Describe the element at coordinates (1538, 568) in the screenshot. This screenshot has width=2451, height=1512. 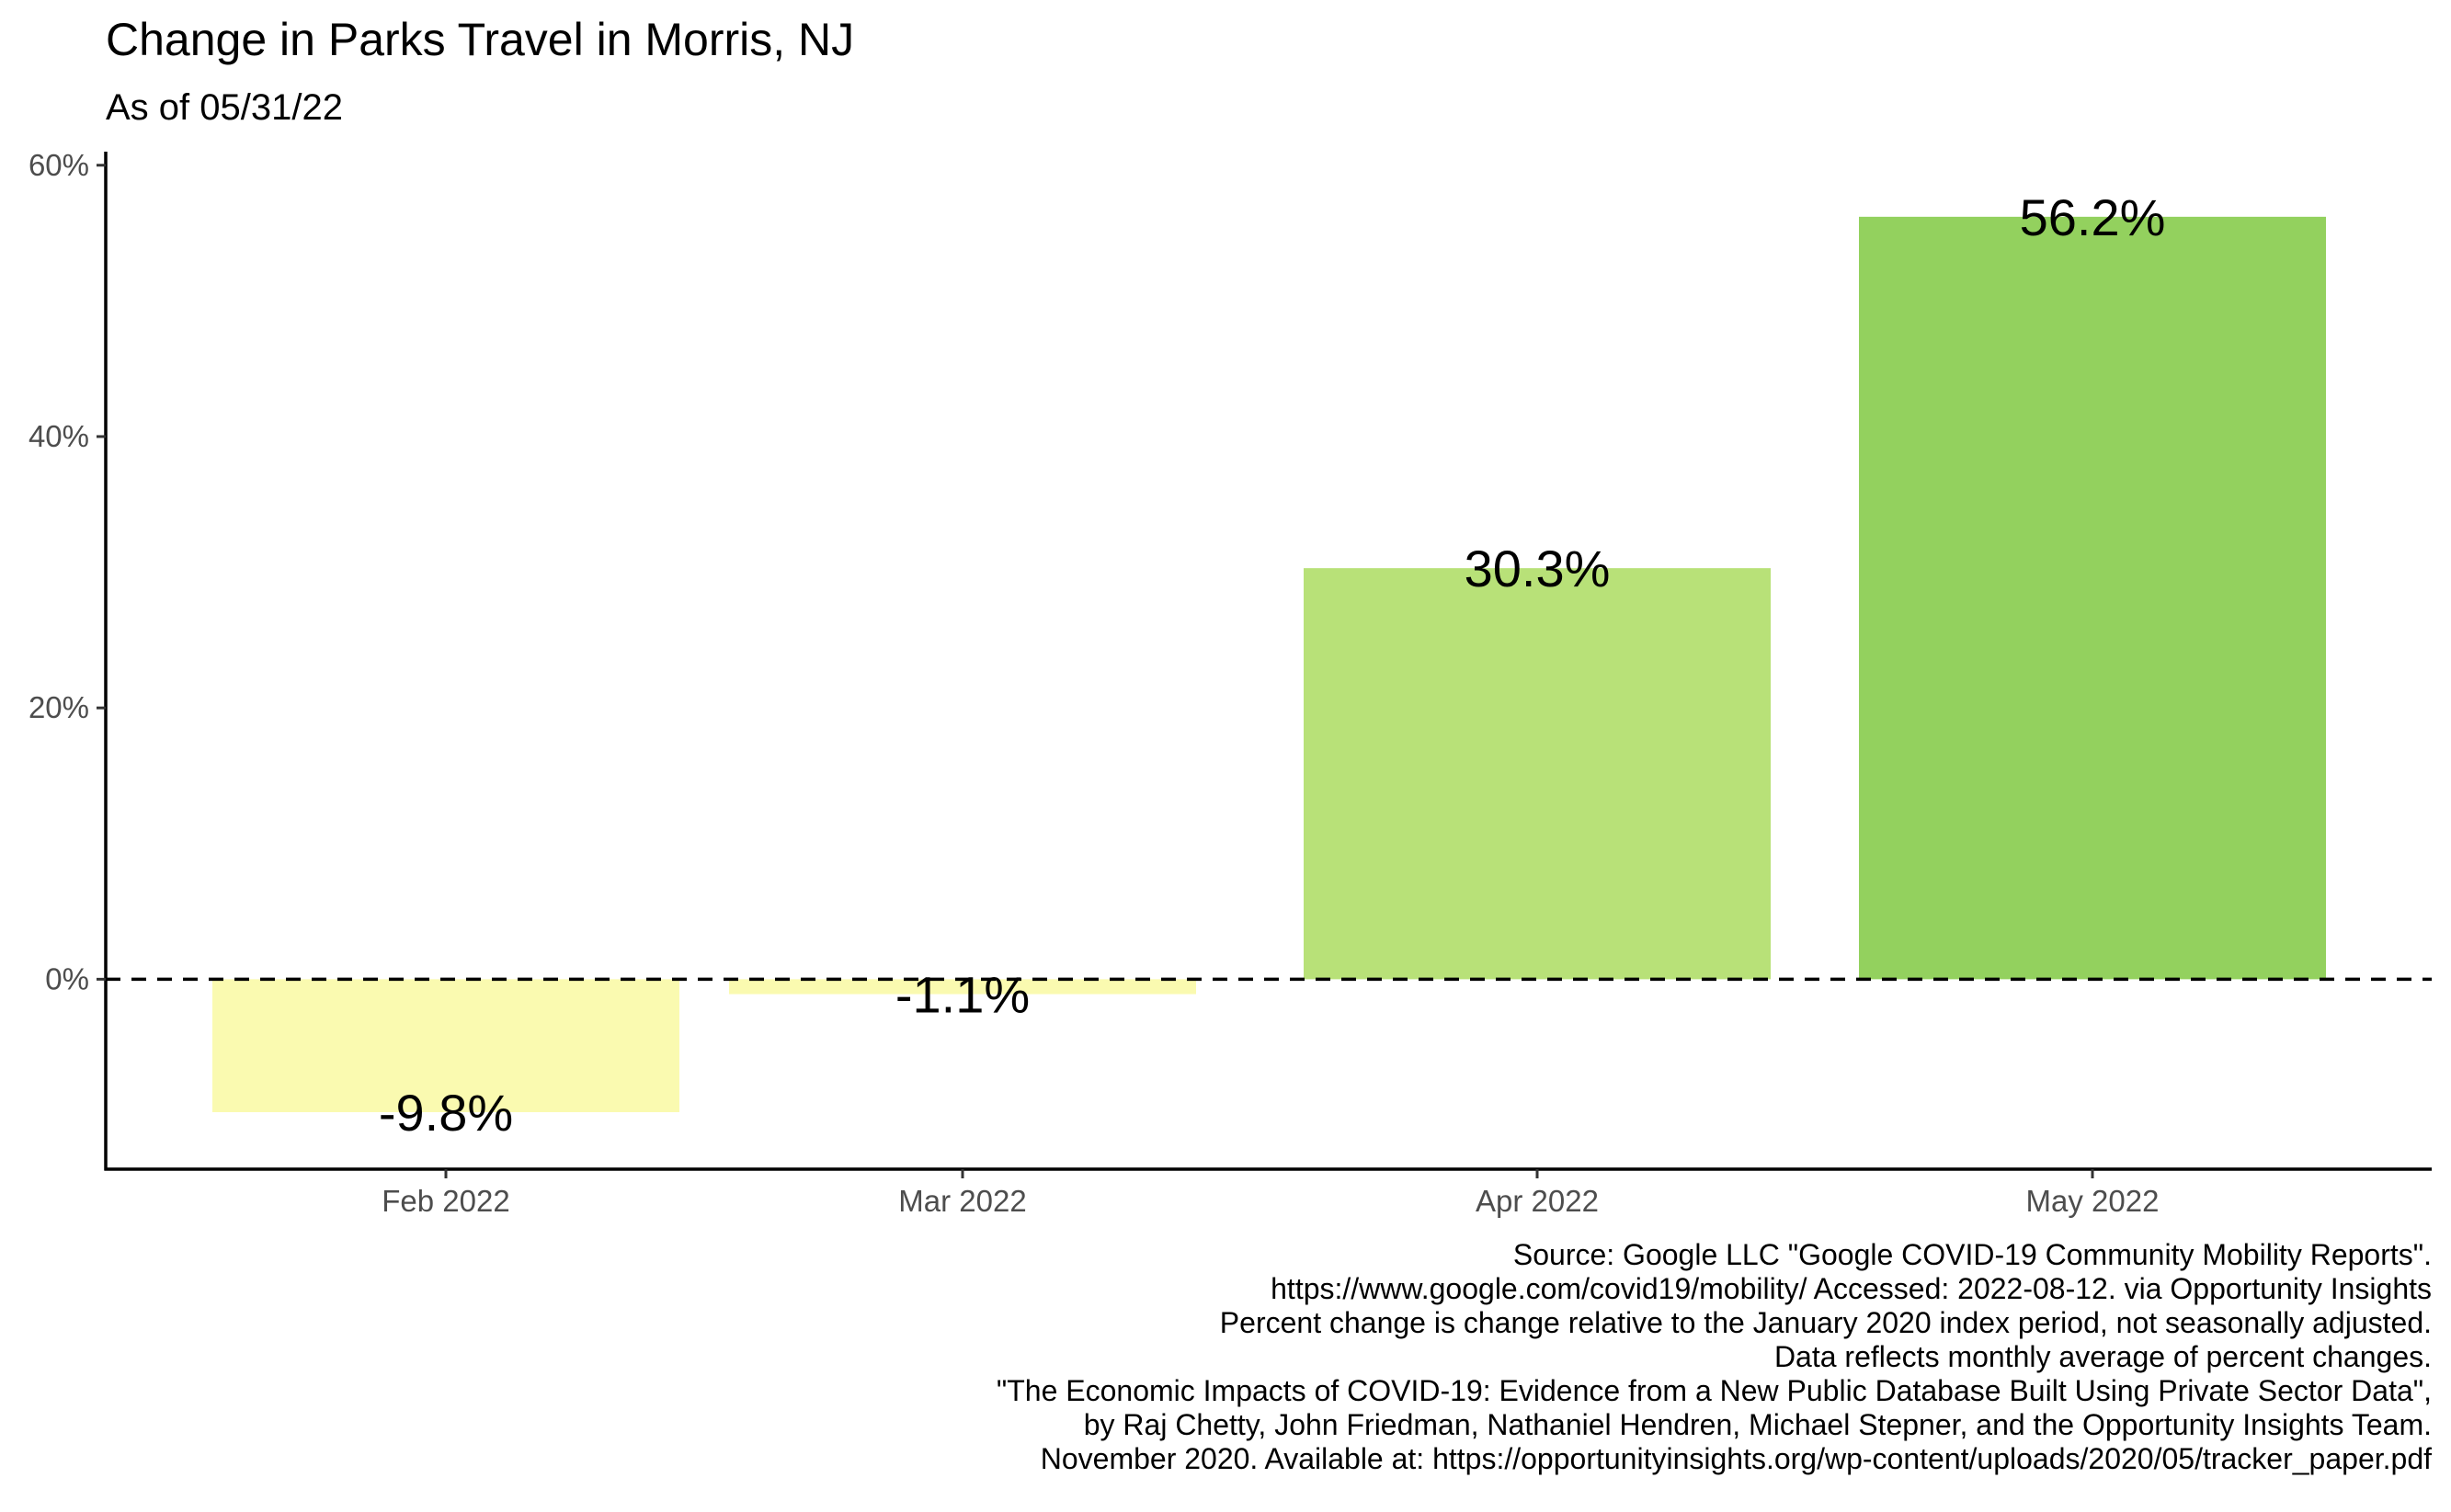
I see `bar-value-label: 30.3%` at that location.